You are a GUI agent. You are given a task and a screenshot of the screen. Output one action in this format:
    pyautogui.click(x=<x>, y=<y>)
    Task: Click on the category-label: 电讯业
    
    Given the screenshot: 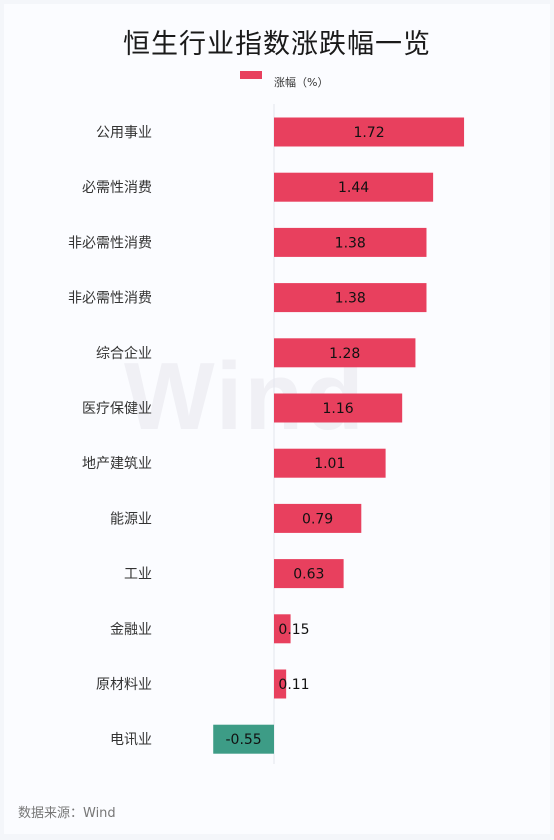 What is the action you would take?
    pyautogui.click(x=131, y=740)
    